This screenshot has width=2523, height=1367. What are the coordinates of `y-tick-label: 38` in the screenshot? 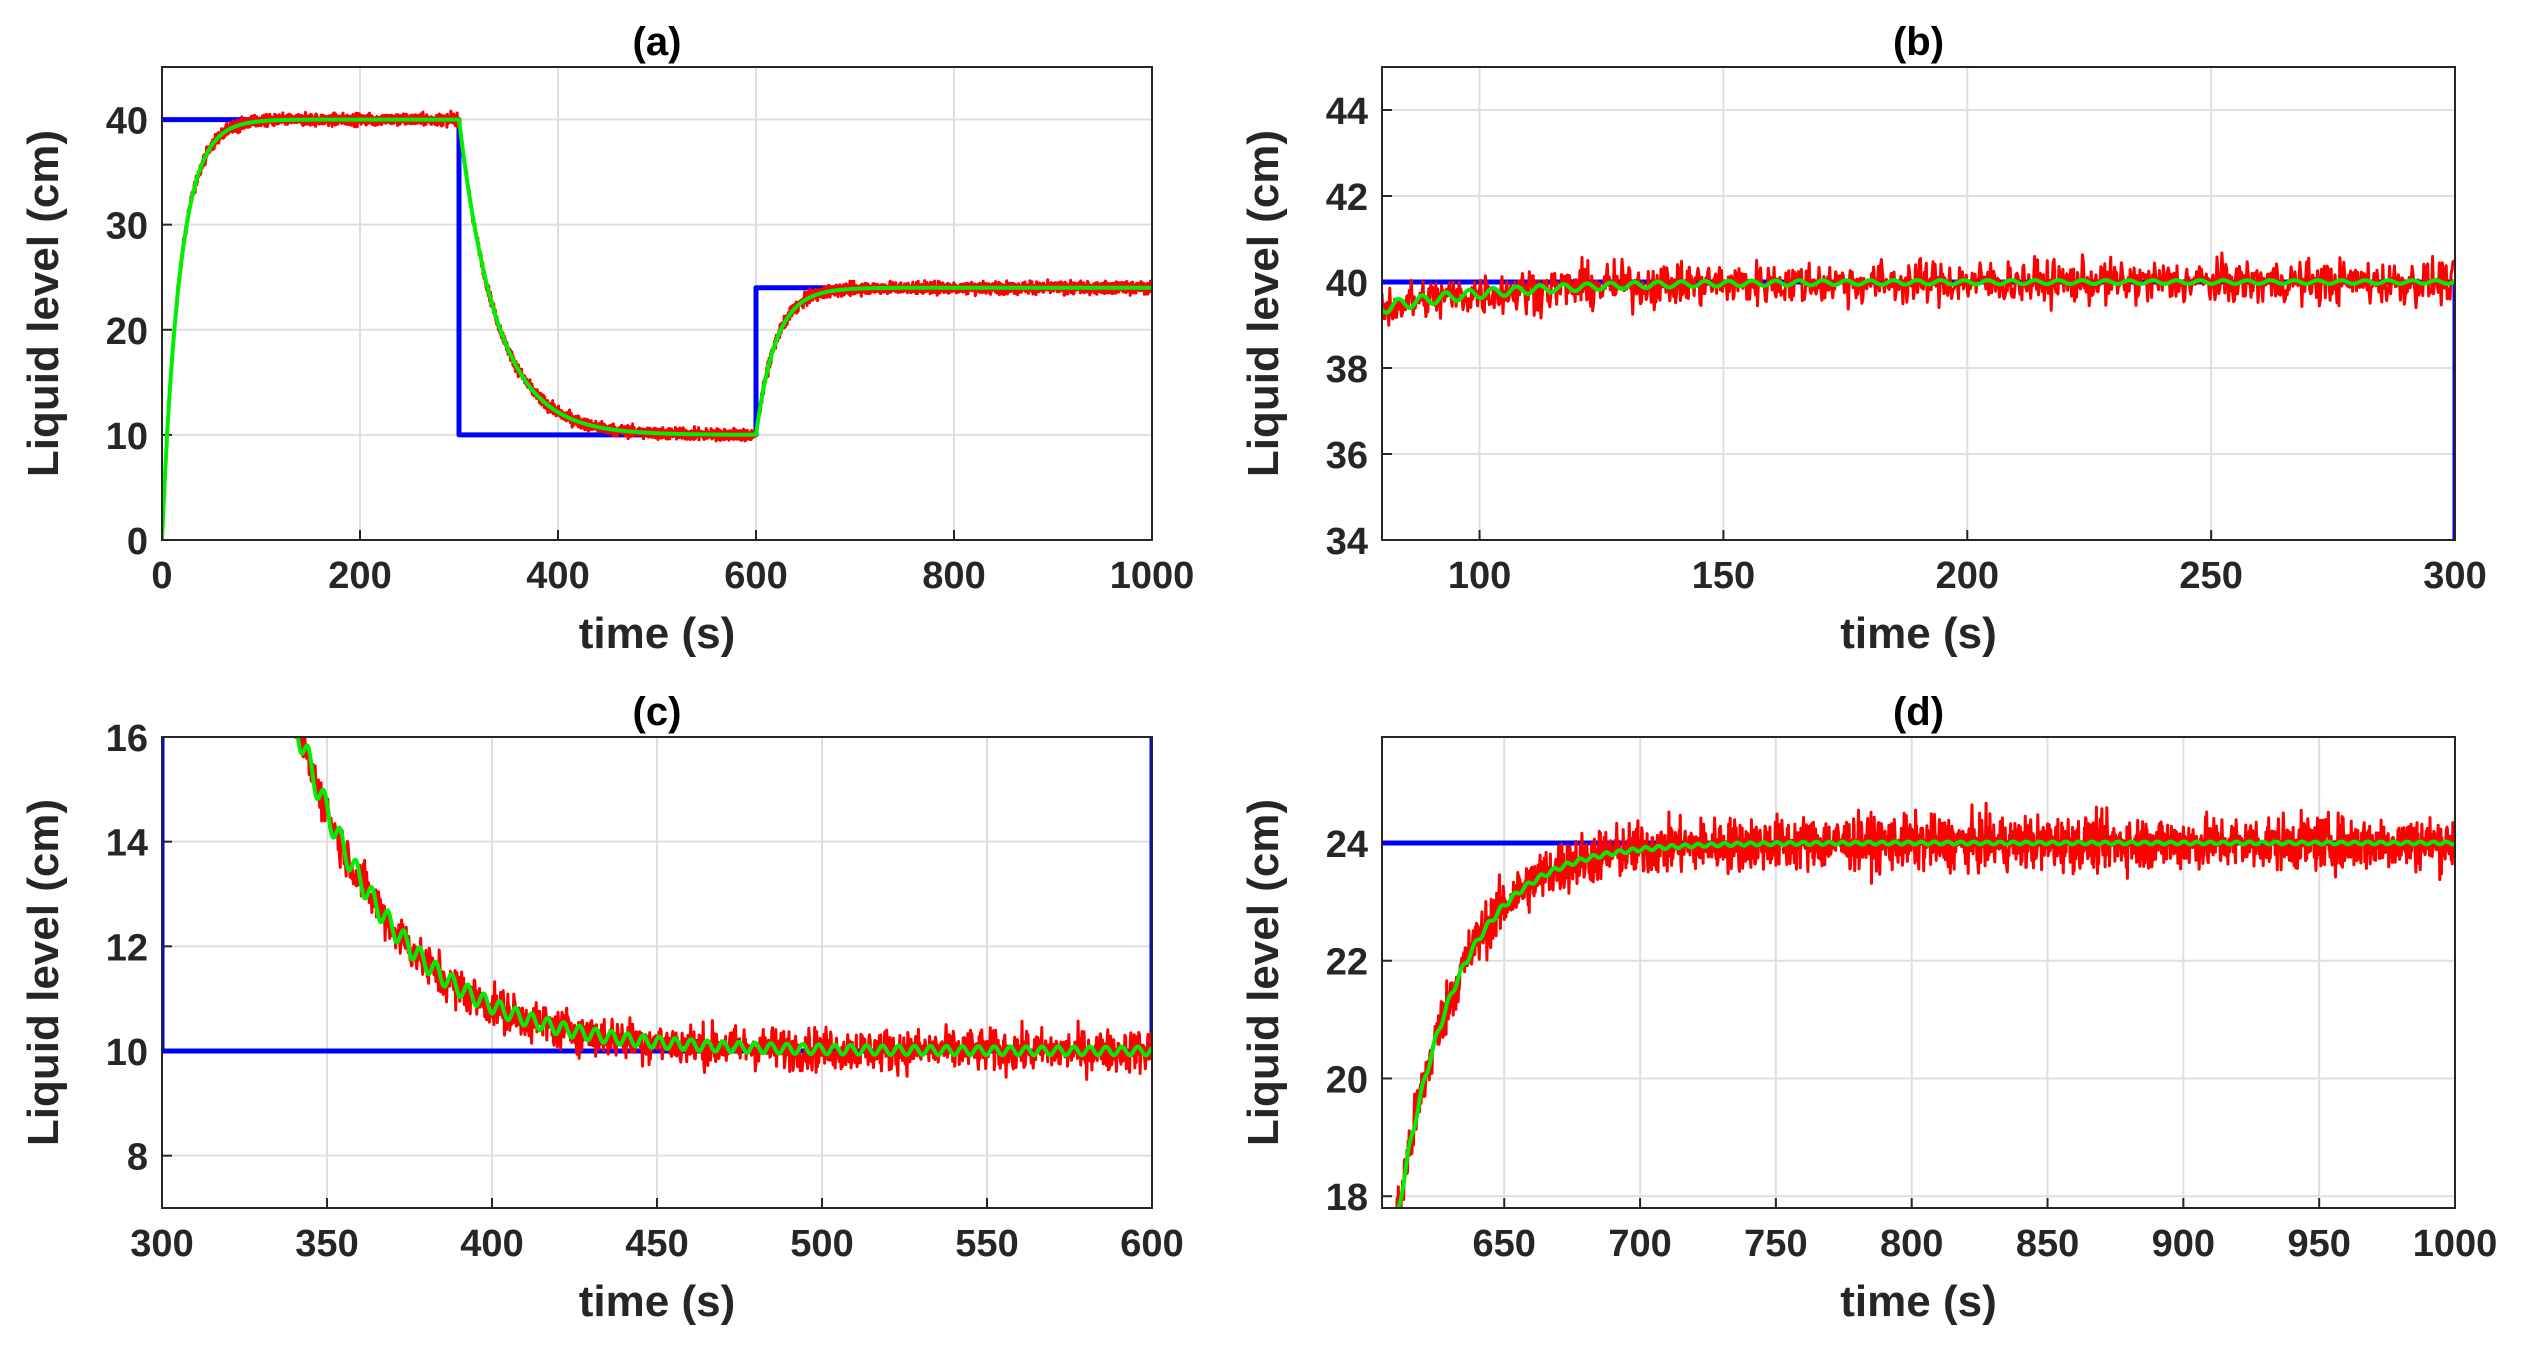 It's located at (1347, 370).